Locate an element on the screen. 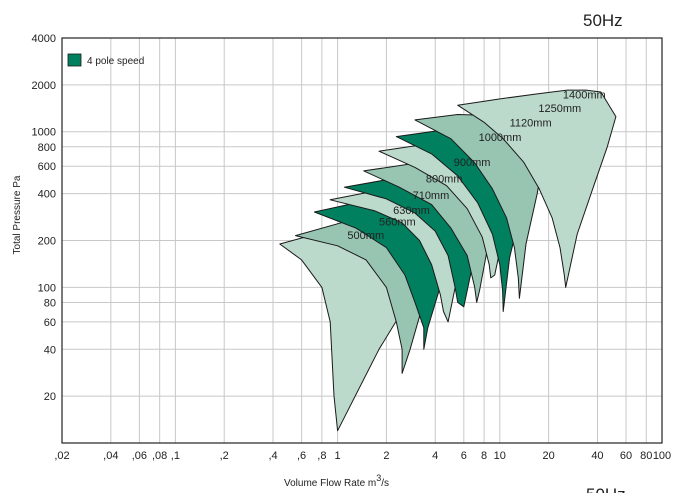  x-tick-label: 40 is located at coordinates (597, 456).